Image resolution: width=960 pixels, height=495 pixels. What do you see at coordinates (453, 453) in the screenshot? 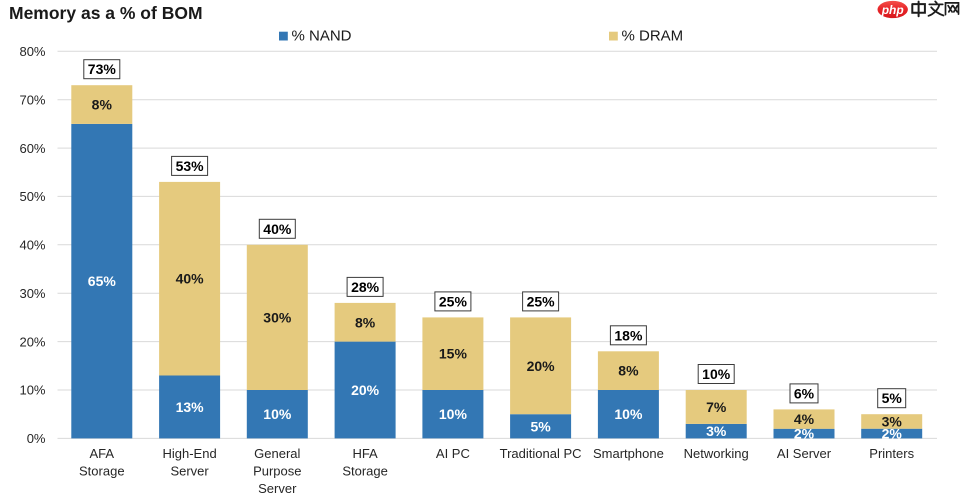
I see `svg-text: AI PC` at bounding box center [453, 453].